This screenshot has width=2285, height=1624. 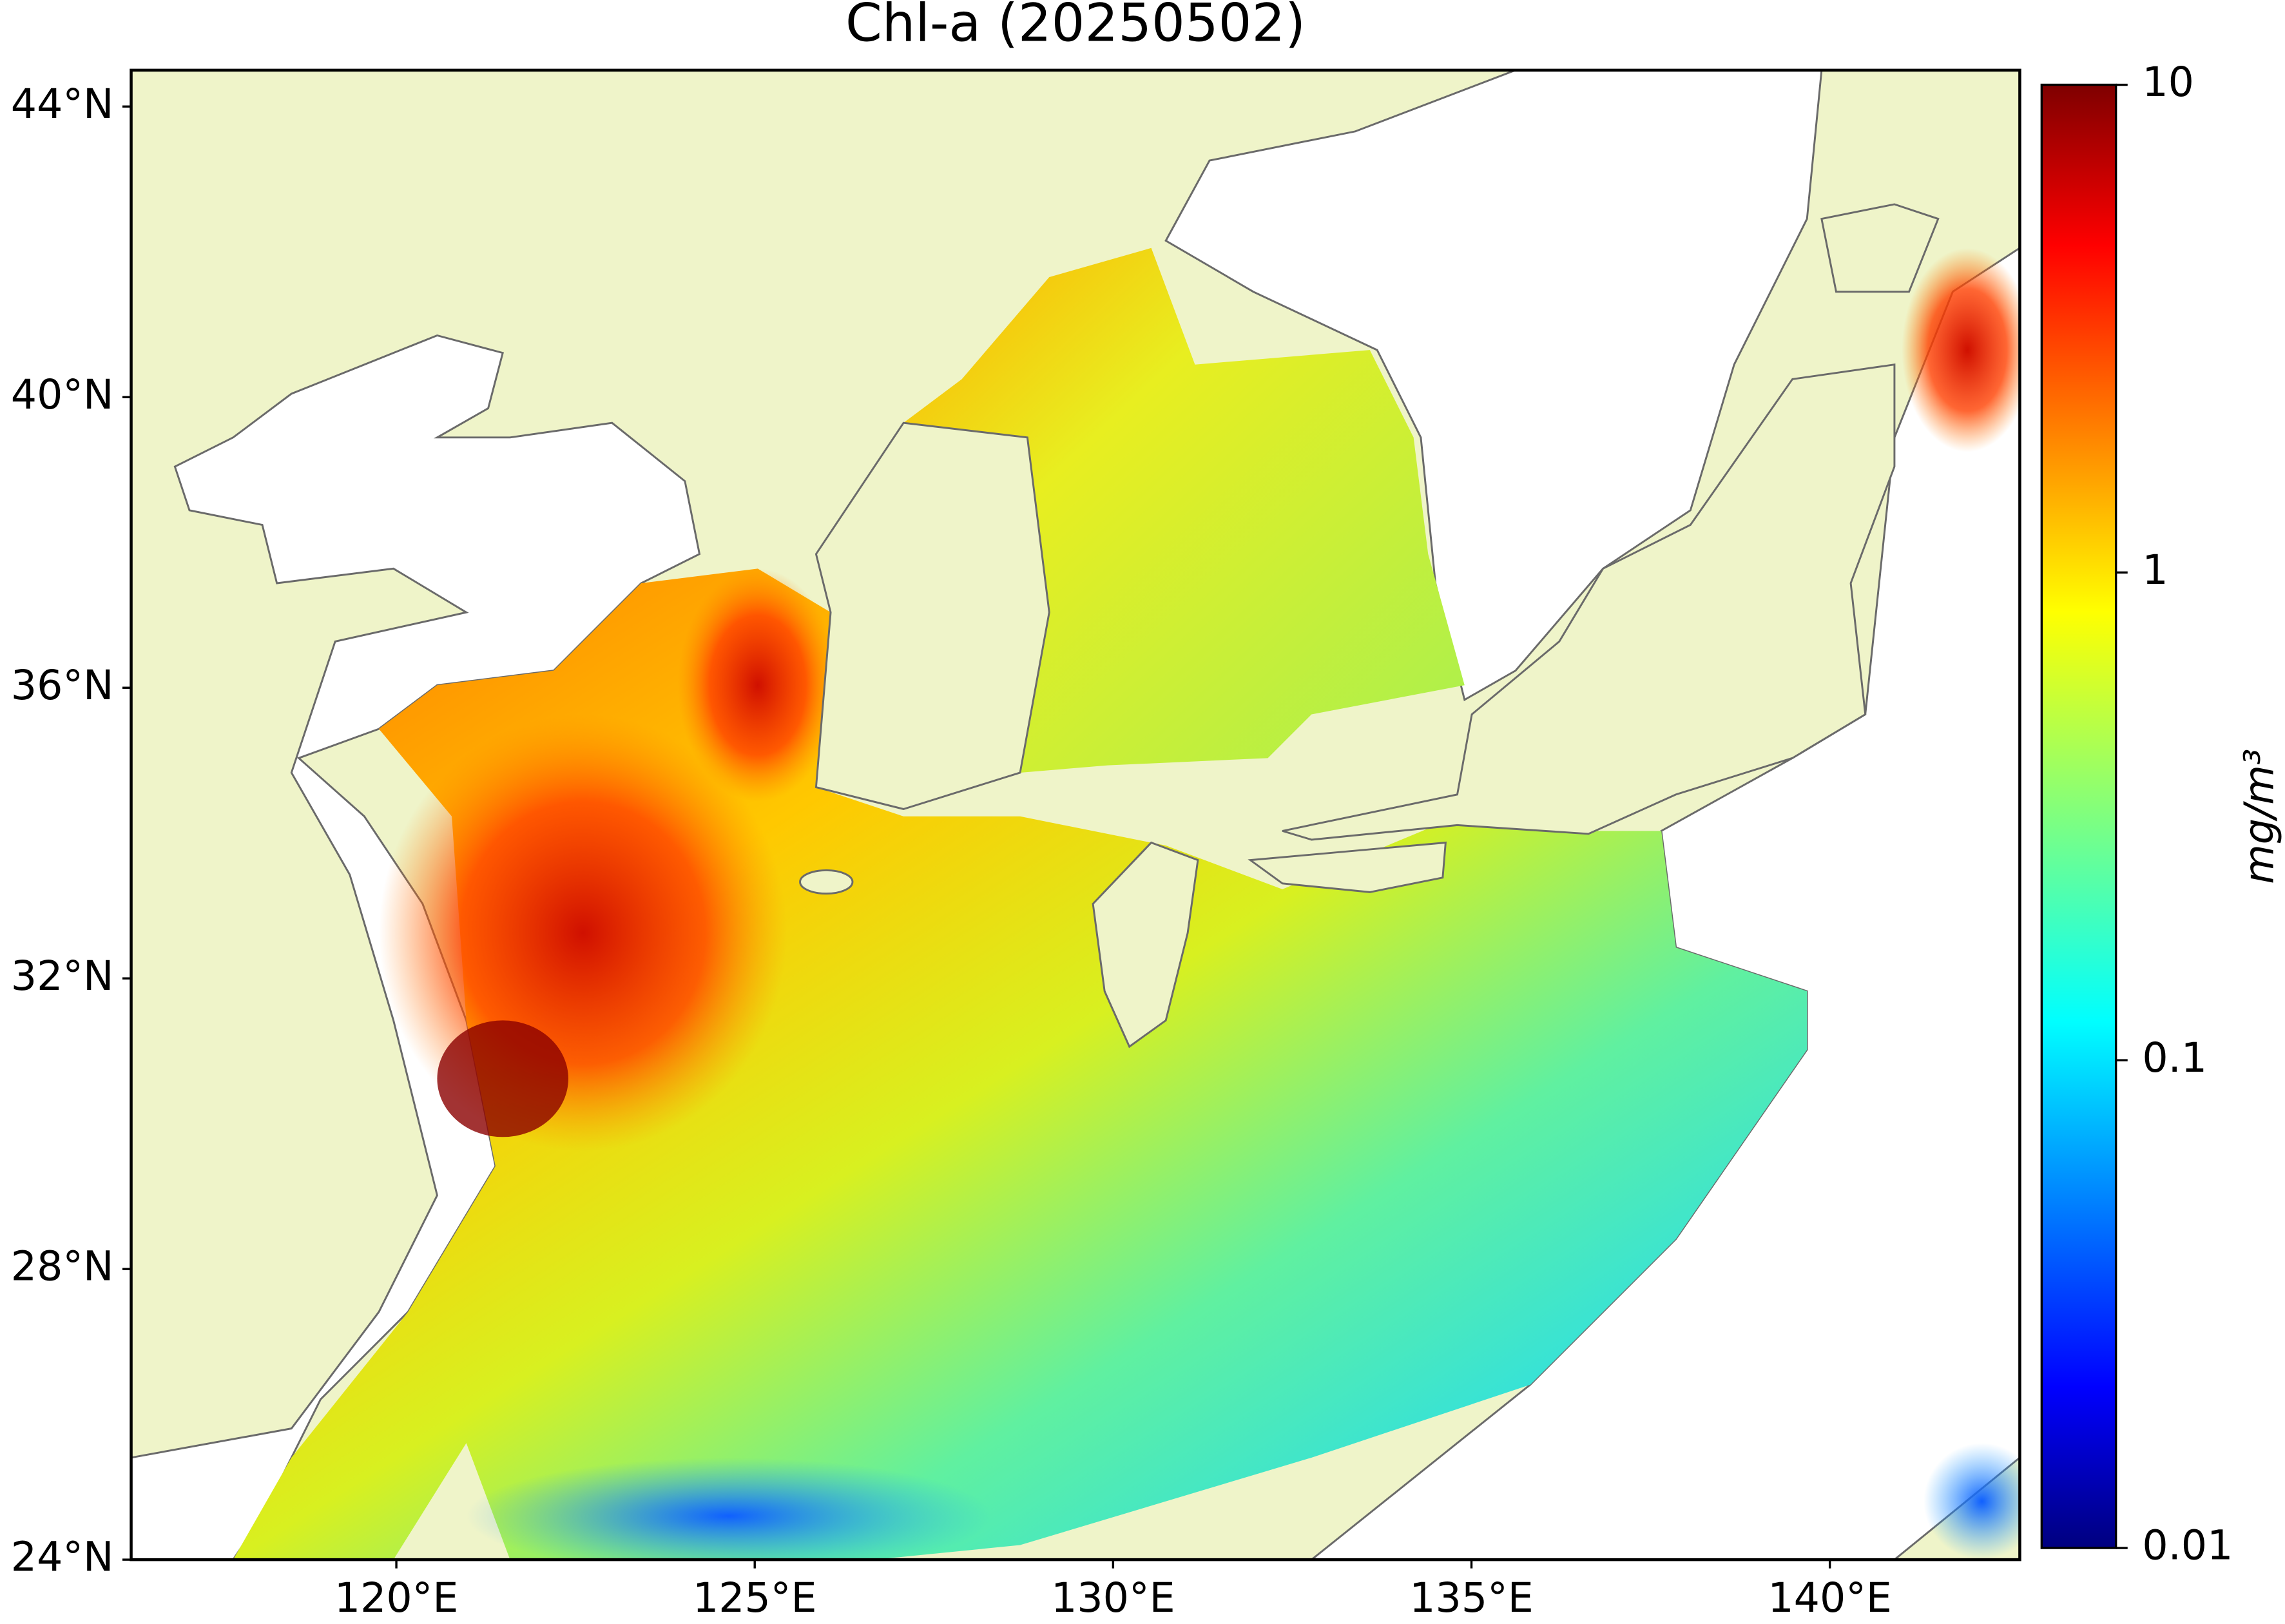 I want to click on colorbar, so click(x=2078, y=816).